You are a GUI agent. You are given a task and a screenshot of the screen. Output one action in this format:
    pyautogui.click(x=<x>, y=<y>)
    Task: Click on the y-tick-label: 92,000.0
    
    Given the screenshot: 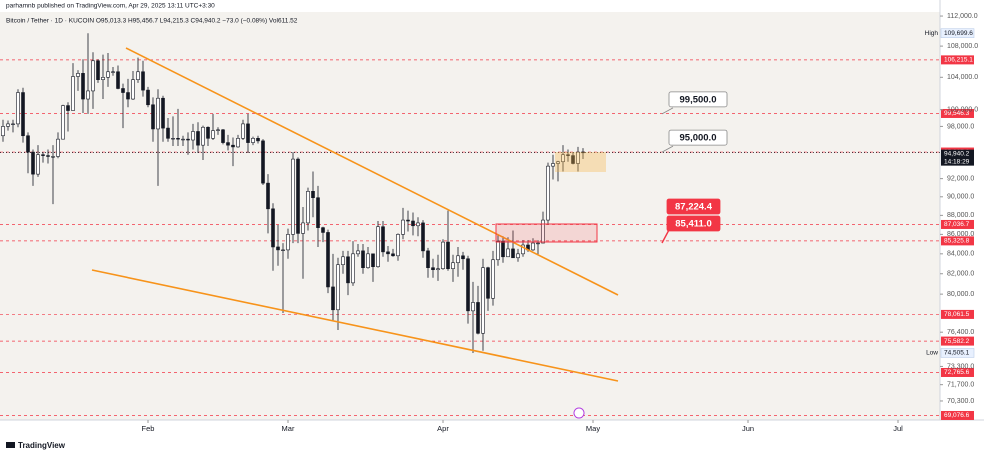 What is the action you would take?
    pyautogui.click(x=960, y=178)
    